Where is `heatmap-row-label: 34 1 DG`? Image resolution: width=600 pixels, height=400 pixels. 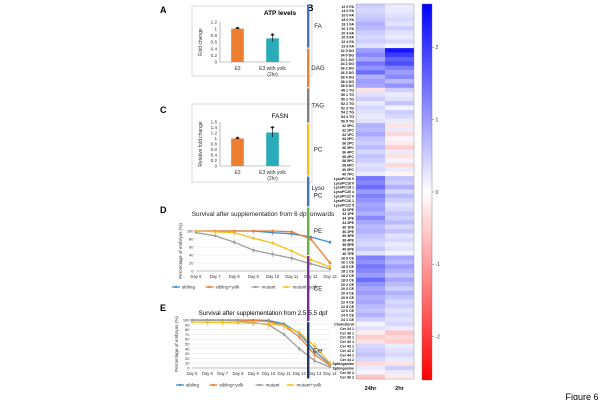 heatmap-row-label: 34 1 DG is located at coordinates (348, 60).